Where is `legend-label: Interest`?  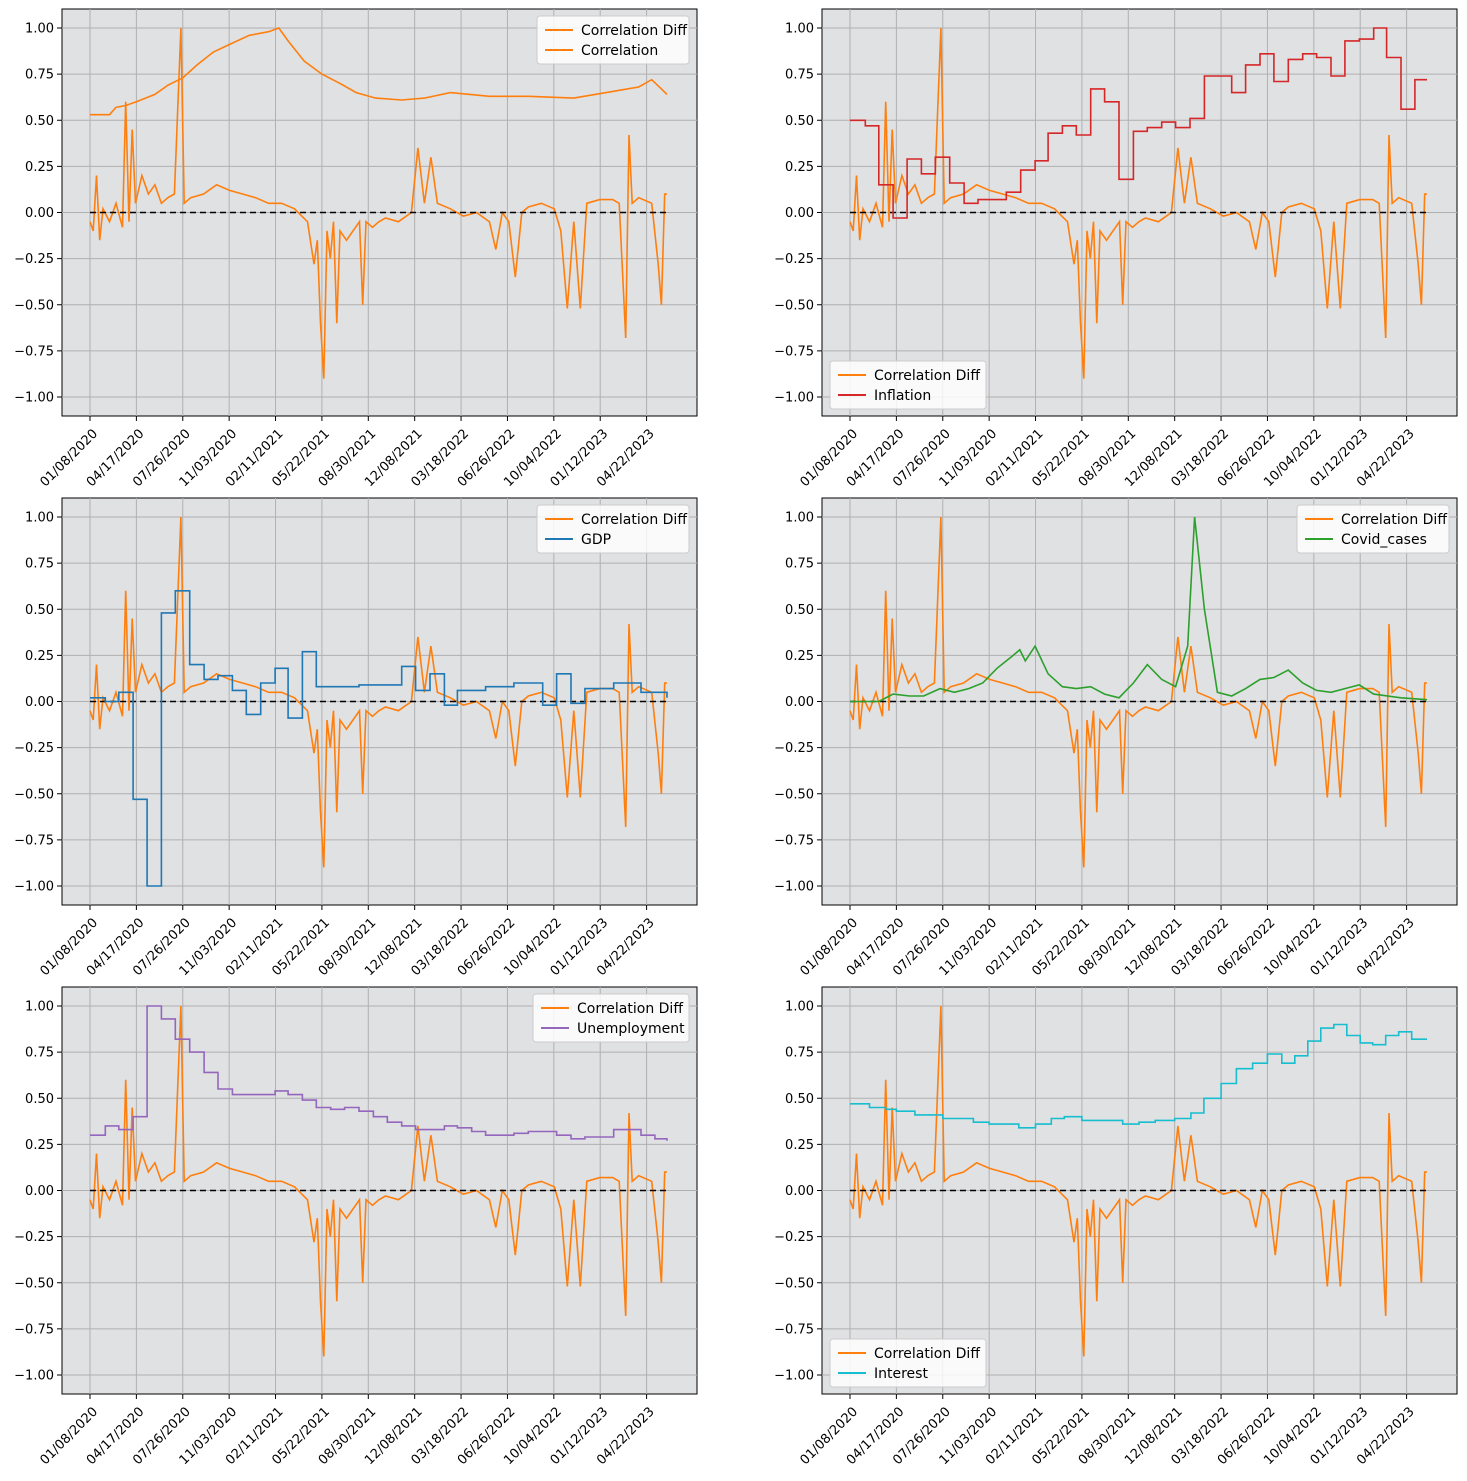
legend-label: Interest is located at coordinates (901, 1374).